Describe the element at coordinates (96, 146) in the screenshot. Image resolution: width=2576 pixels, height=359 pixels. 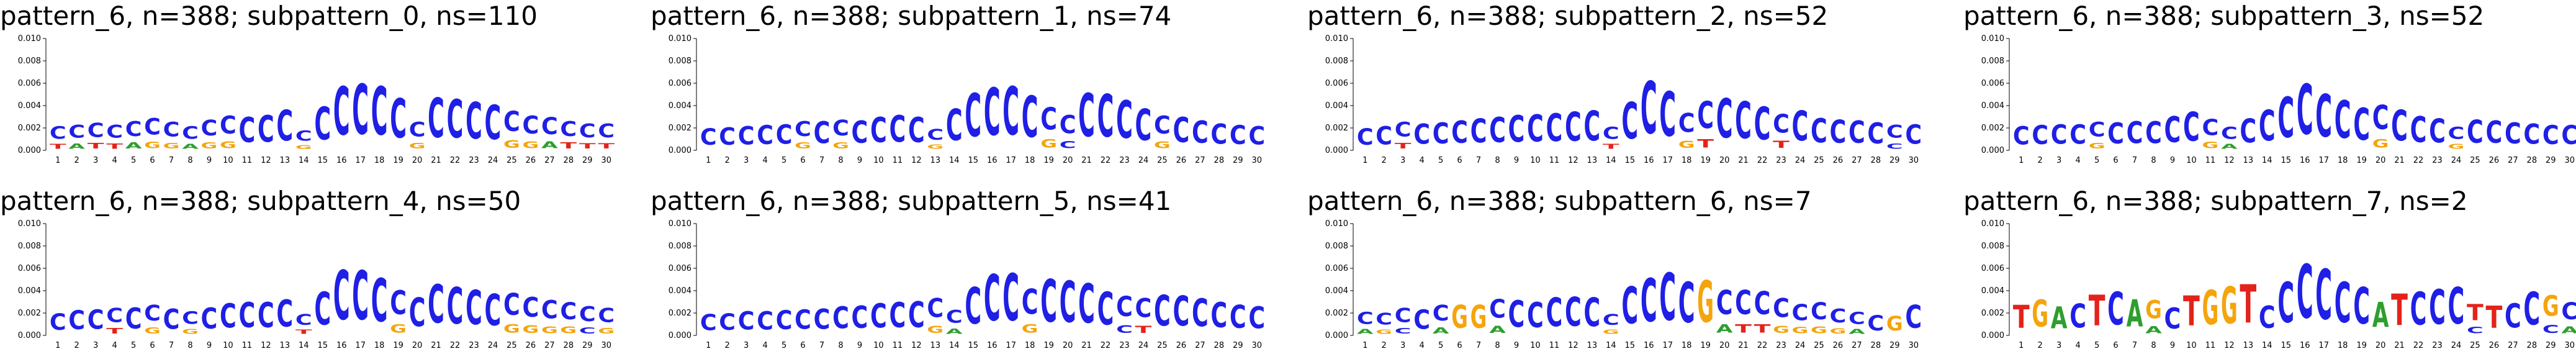
I see `logo-letter-T-2: T` at that location.